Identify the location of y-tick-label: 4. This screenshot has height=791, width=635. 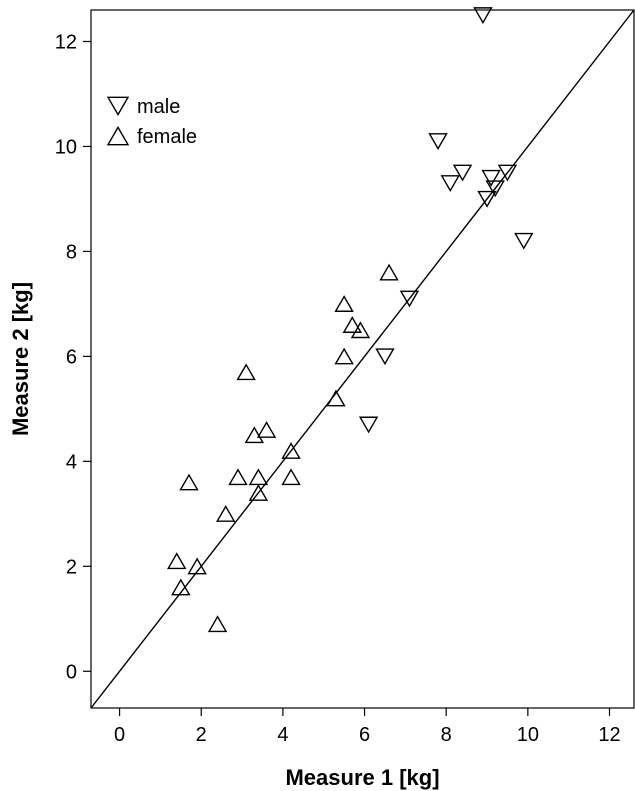
(71, 462).